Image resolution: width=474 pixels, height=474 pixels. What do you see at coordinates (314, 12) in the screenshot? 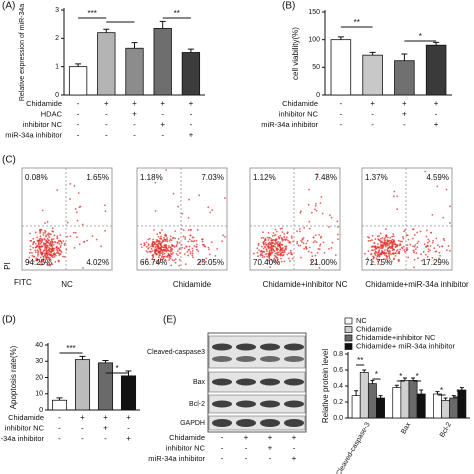
I see `y-tick-label: 150` at bounding box center [314, 12].